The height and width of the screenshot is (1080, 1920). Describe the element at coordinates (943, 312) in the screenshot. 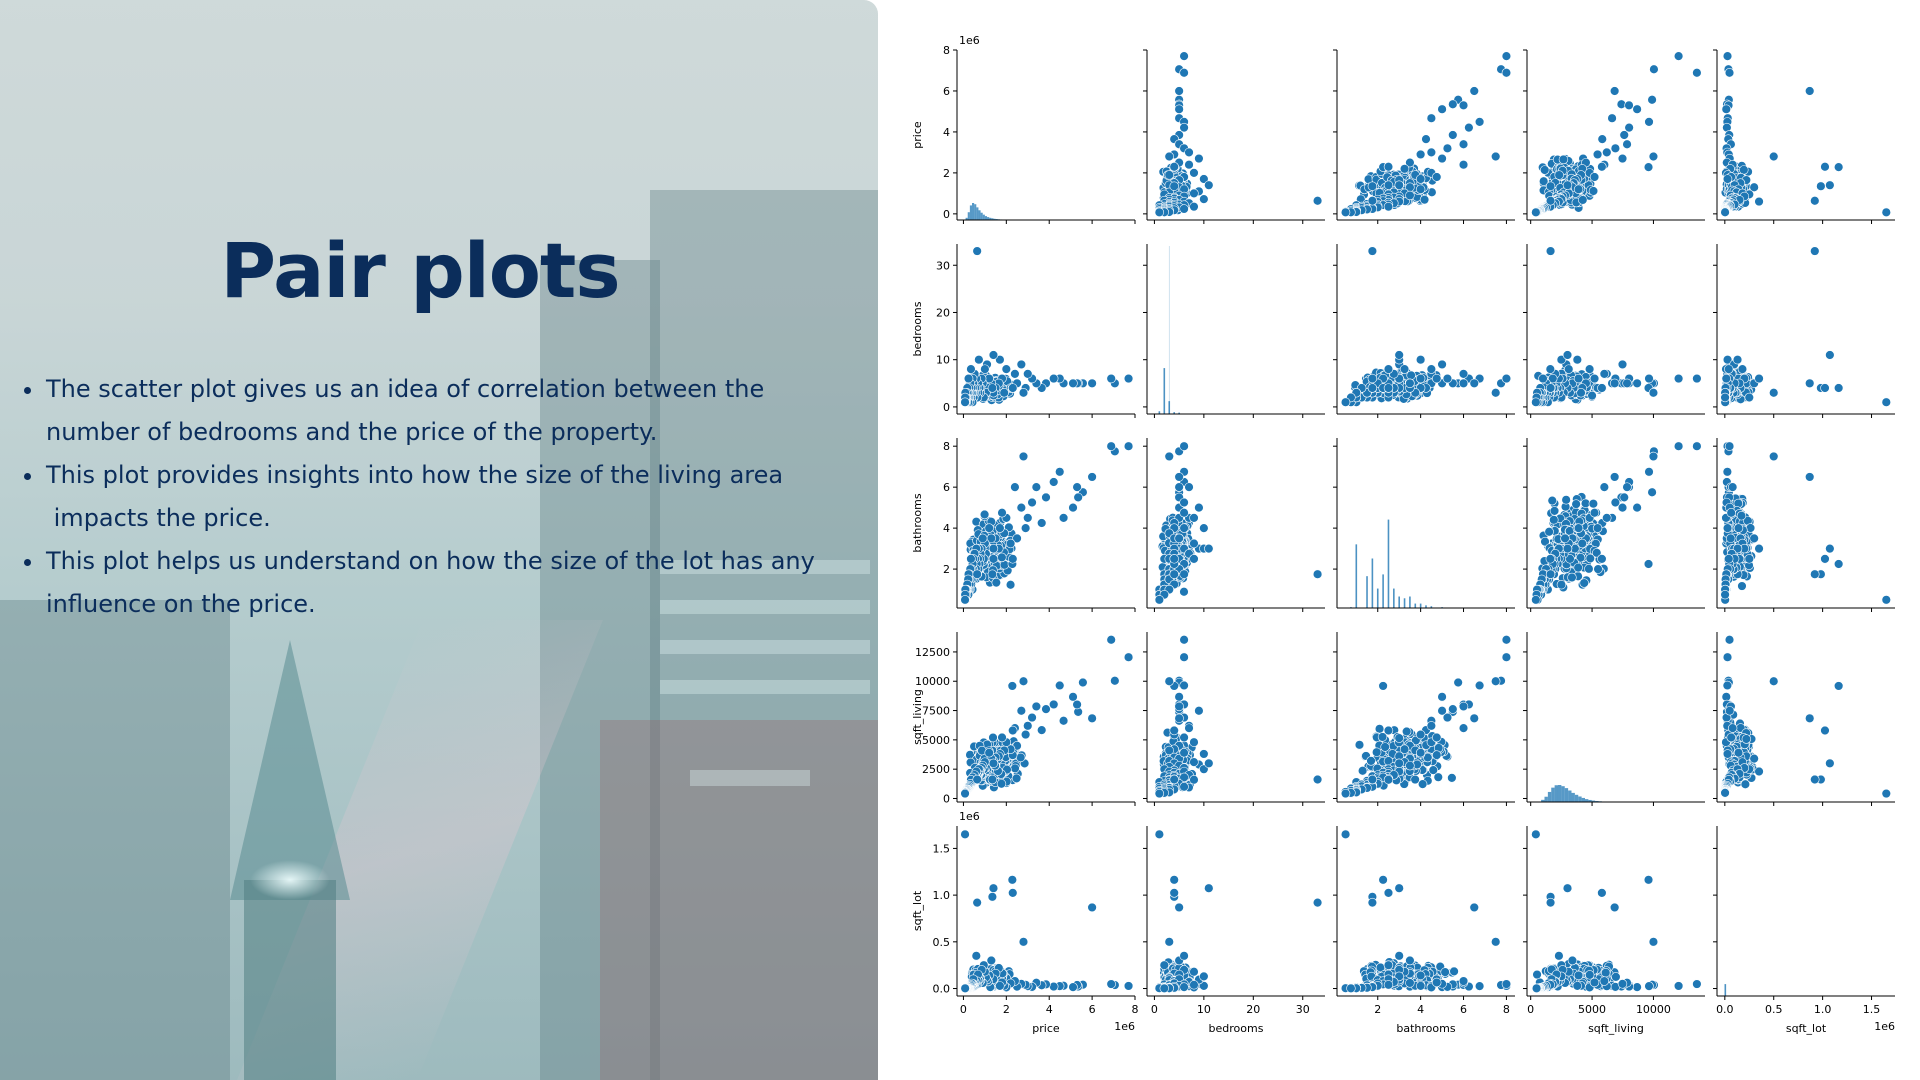

I see `y-tick-label: 20` at that location.